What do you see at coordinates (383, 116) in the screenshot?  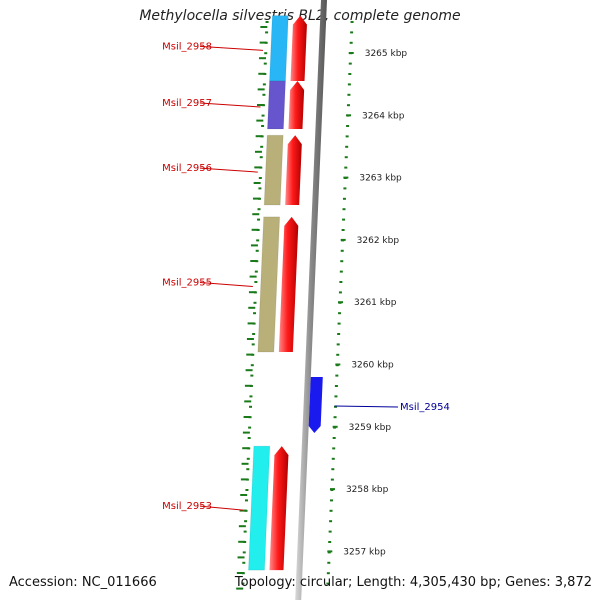 I see `scale-label: 3264 kbp` at bounding box center [383, 116].